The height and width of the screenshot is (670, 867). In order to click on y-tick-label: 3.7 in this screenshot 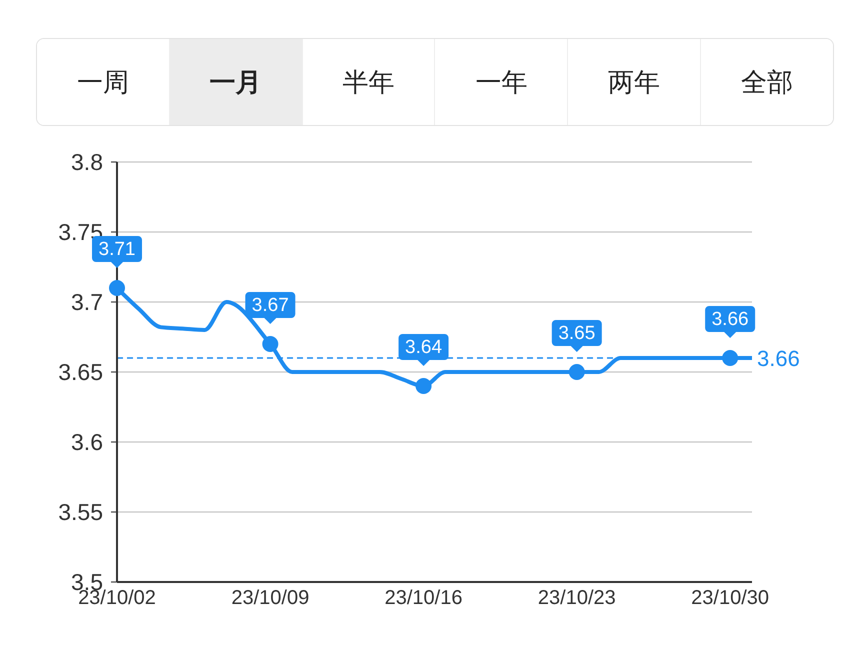, I will do `click(87, 302)`.